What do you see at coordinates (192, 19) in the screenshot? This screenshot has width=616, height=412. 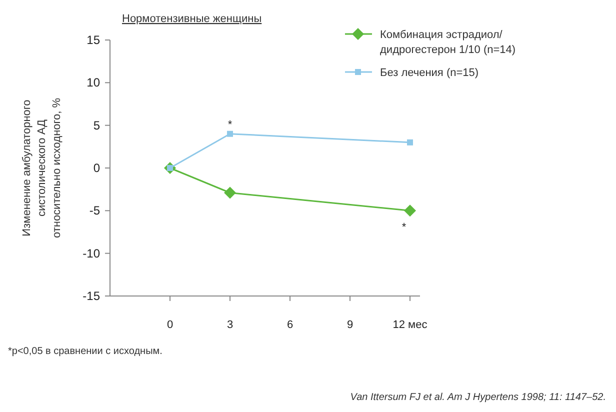 I see `chart-title: Нормотензивные женщины` at bounding box center [192, 19].